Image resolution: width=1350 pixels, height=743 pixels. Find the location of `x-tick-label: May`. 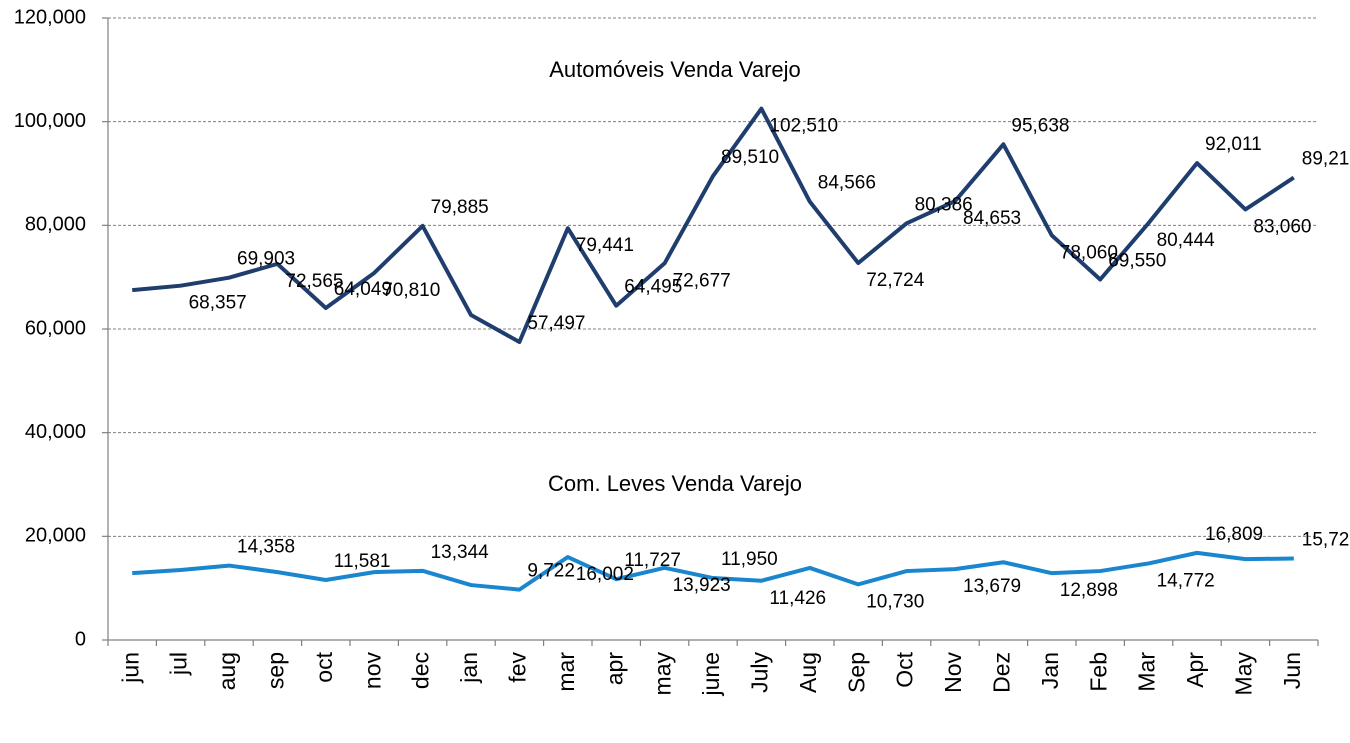

x-tick-label: May is located at coordinates (1243, 674).